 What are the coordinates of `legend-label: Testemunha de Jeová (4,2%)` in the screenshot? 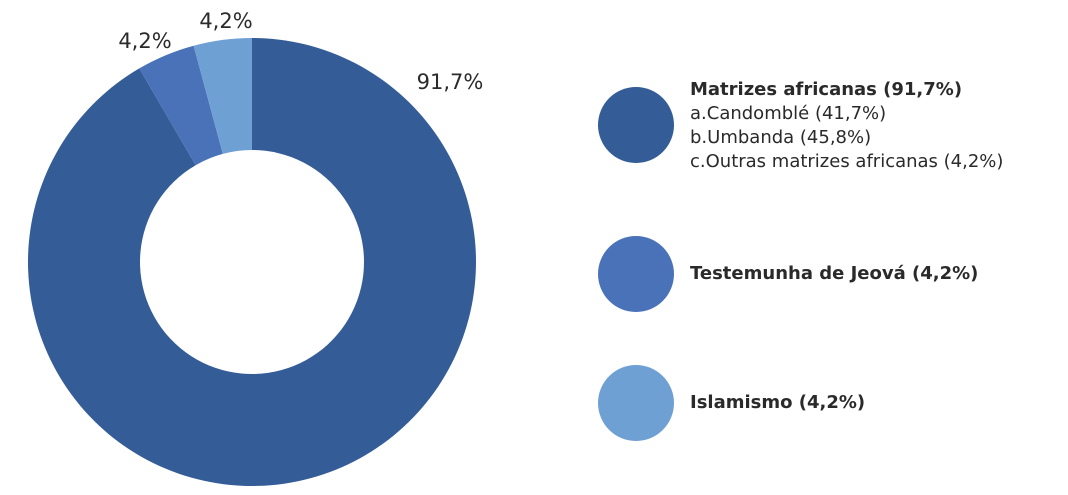 It's located at (834, 273).